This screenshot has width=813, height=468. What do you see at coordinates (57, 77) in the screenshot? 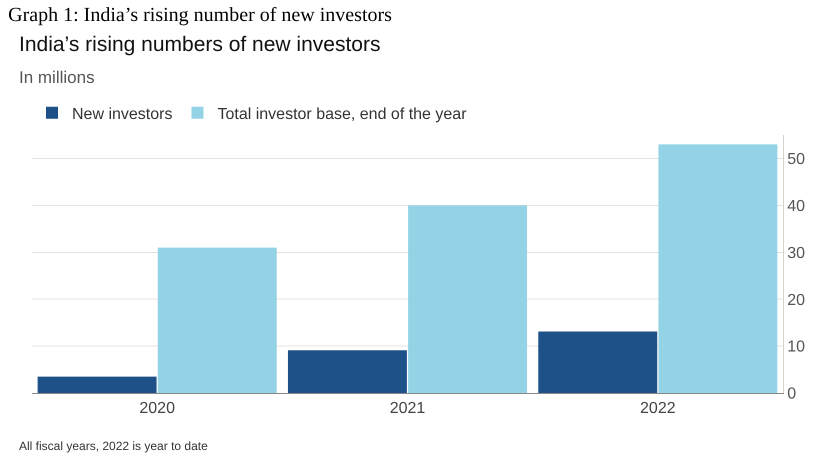
I see `y-axis-title: In millions` at bounding box center [57, 77].